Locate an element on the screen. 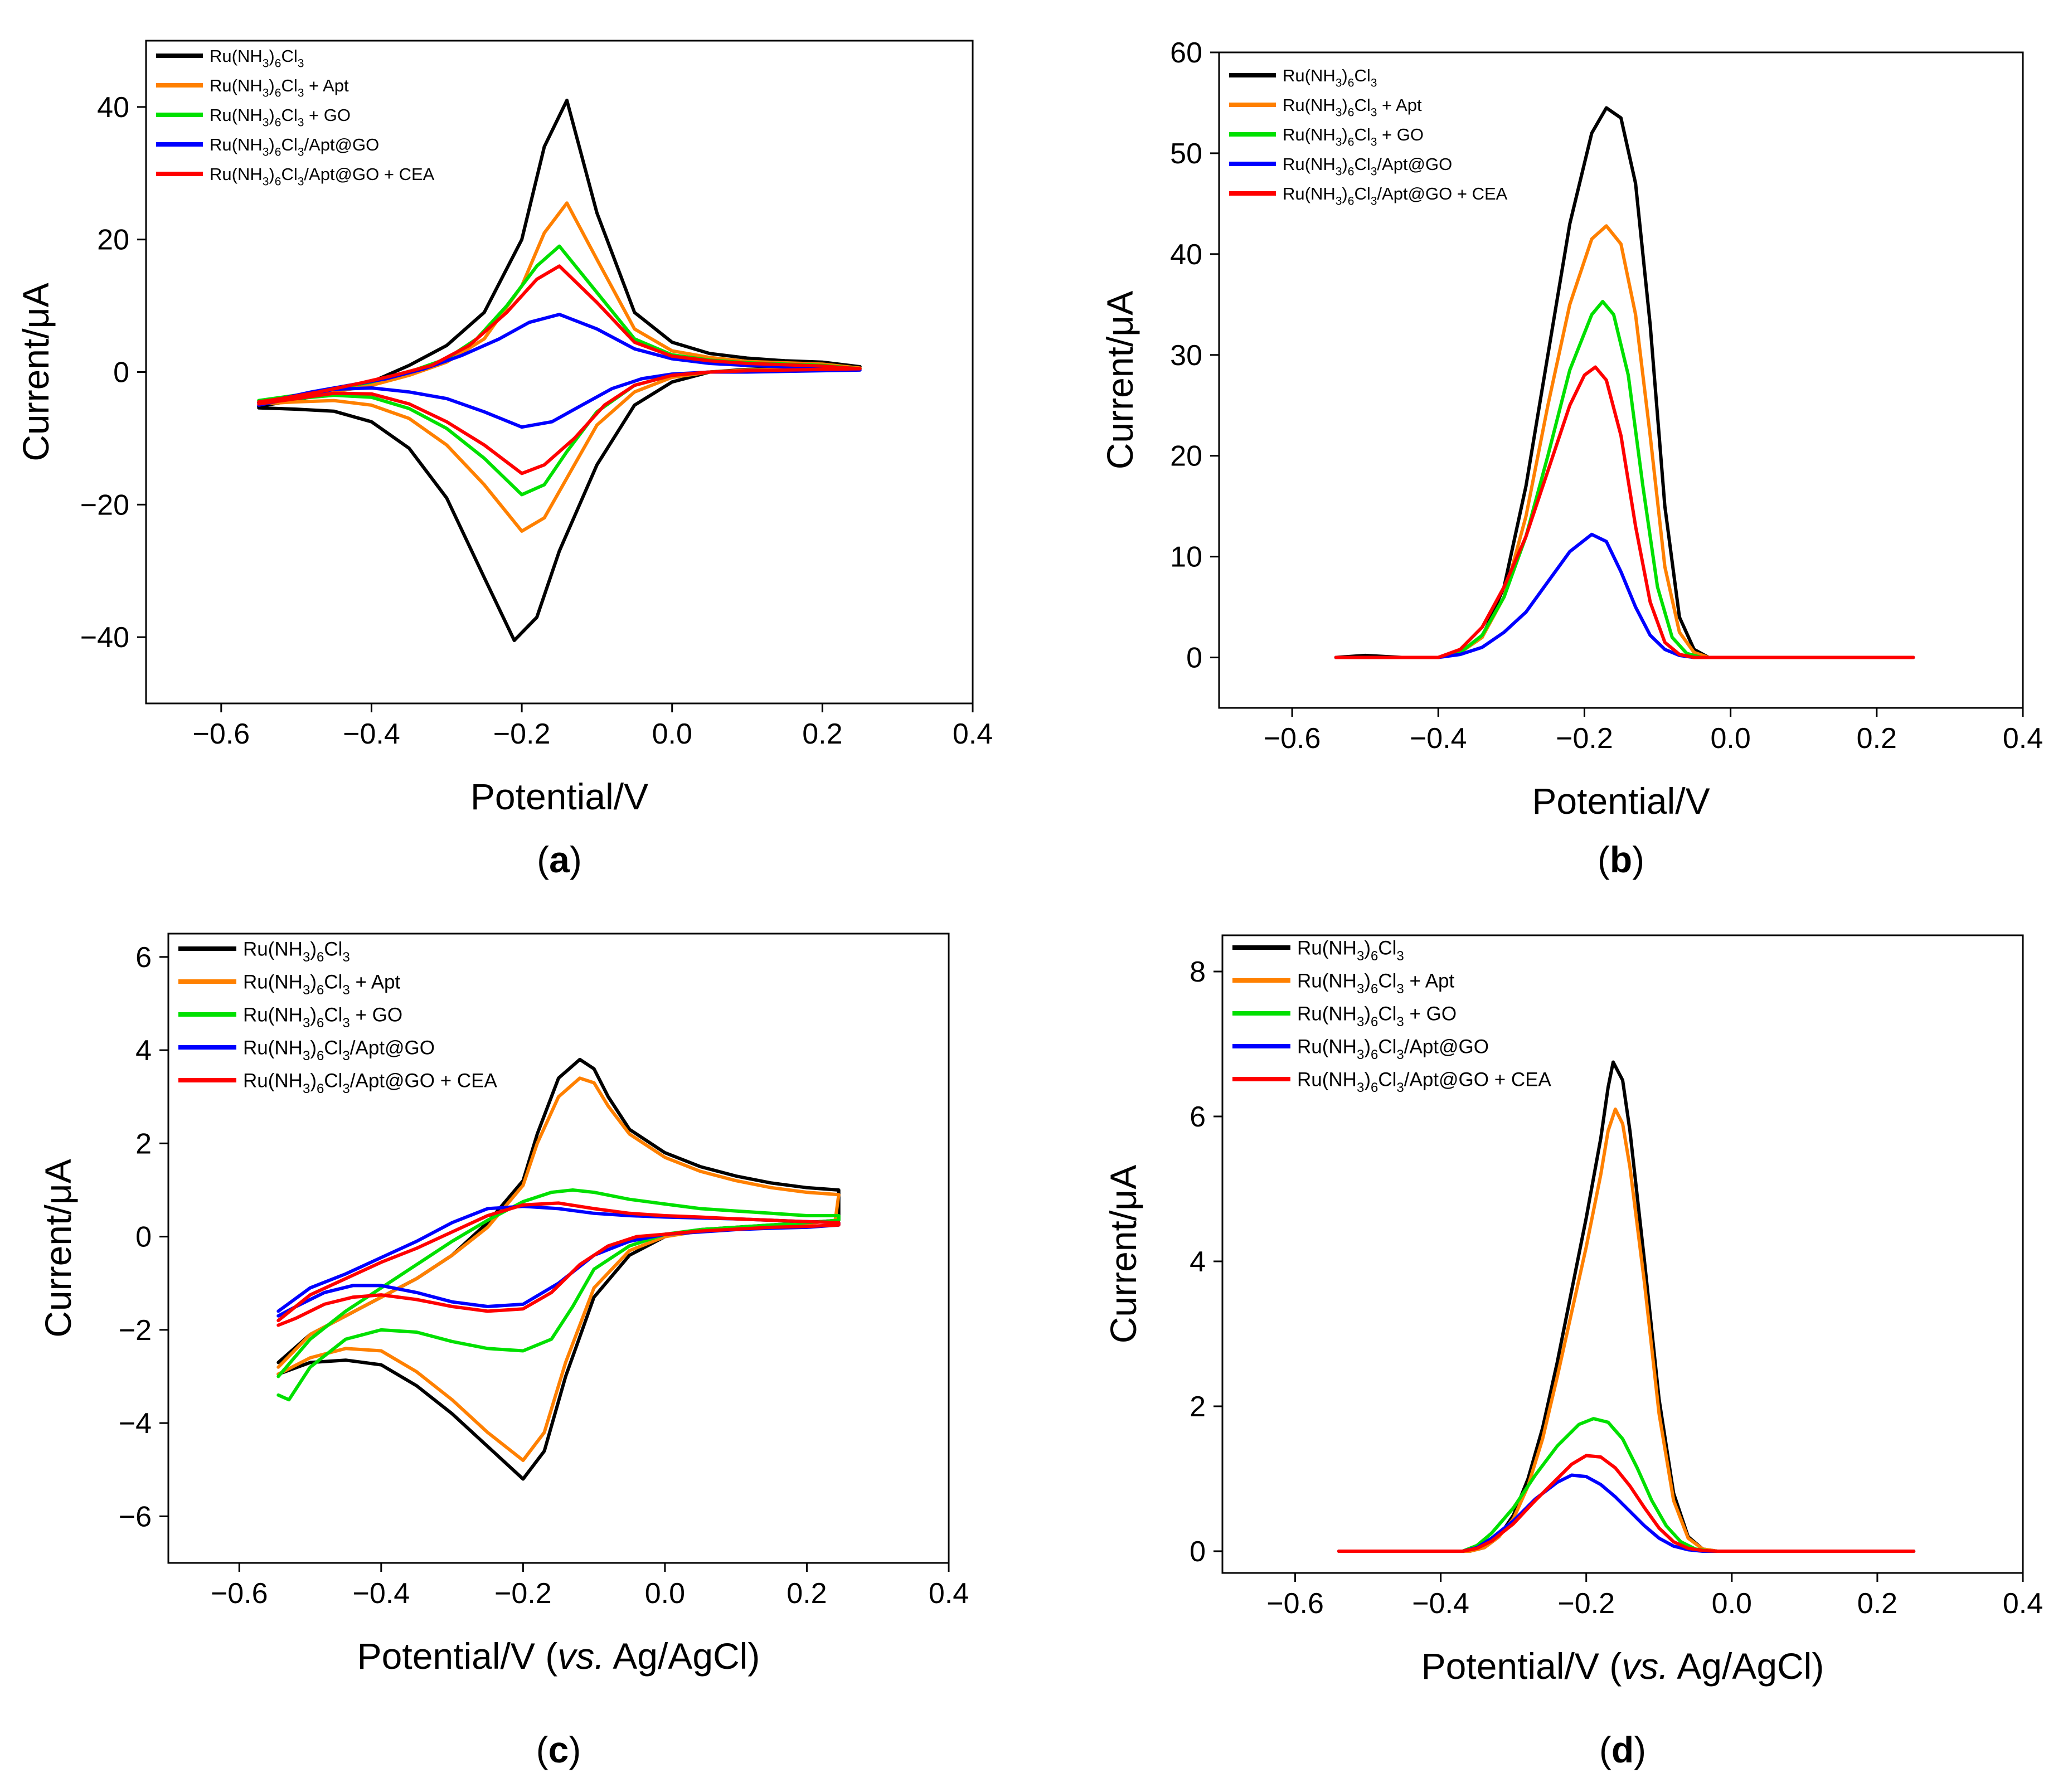 This screenshot has width=2063, height=1792. panel-label-letter: a is located at coordinates (559, 859).